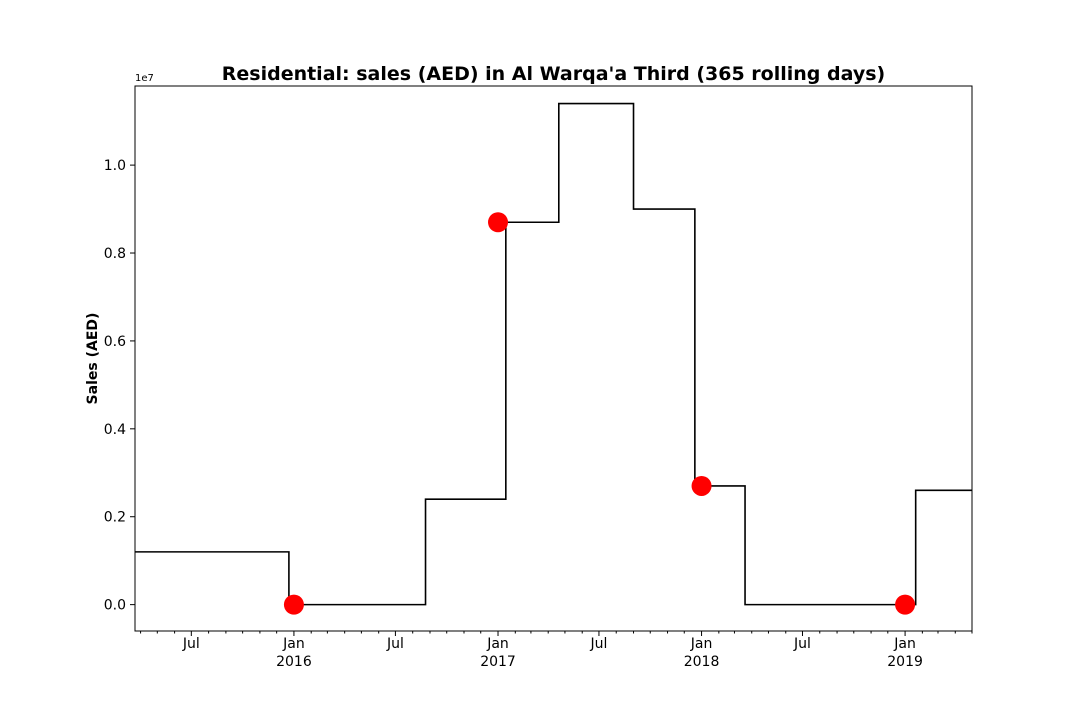 The height and width of the screenshot is (720, 1080). Describe the element at coordinates (115, 430) in the screenshot. I see `y-tick-label: 0.4` at that location.